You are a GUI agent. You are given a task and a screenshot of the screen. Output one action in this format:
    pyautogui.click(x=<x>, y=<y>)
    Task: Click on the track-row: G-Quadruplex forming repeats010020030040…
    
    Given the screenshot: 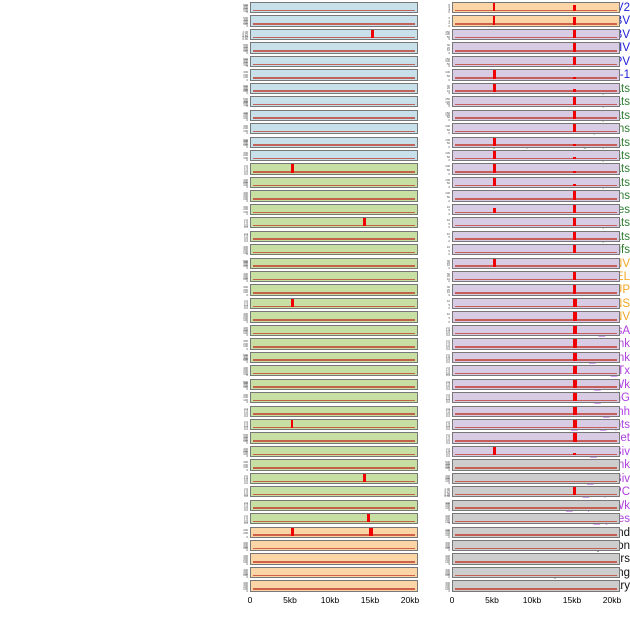 What is the action you would take?
    pyautogui.click(x=315, y=143)
    